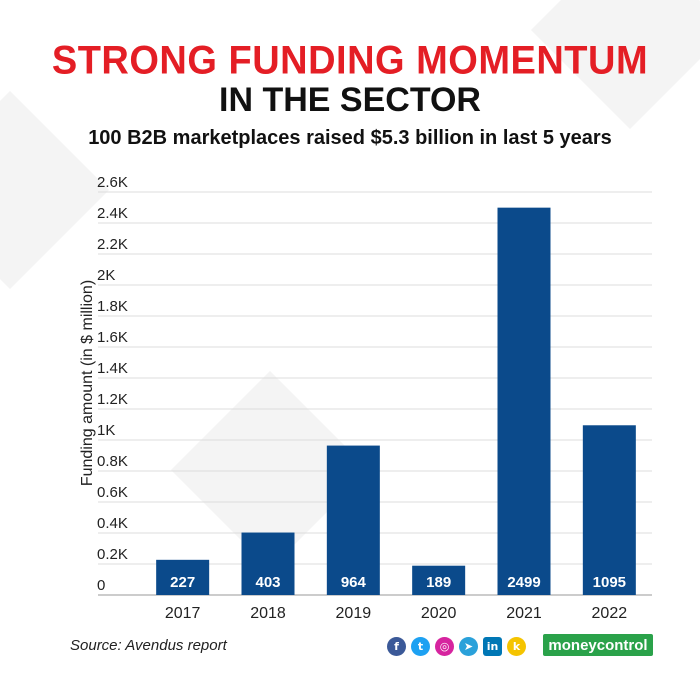  Describe the element at coordinates (101, 585) in the screenshot. I see `y-tick-label: 0` at that location.